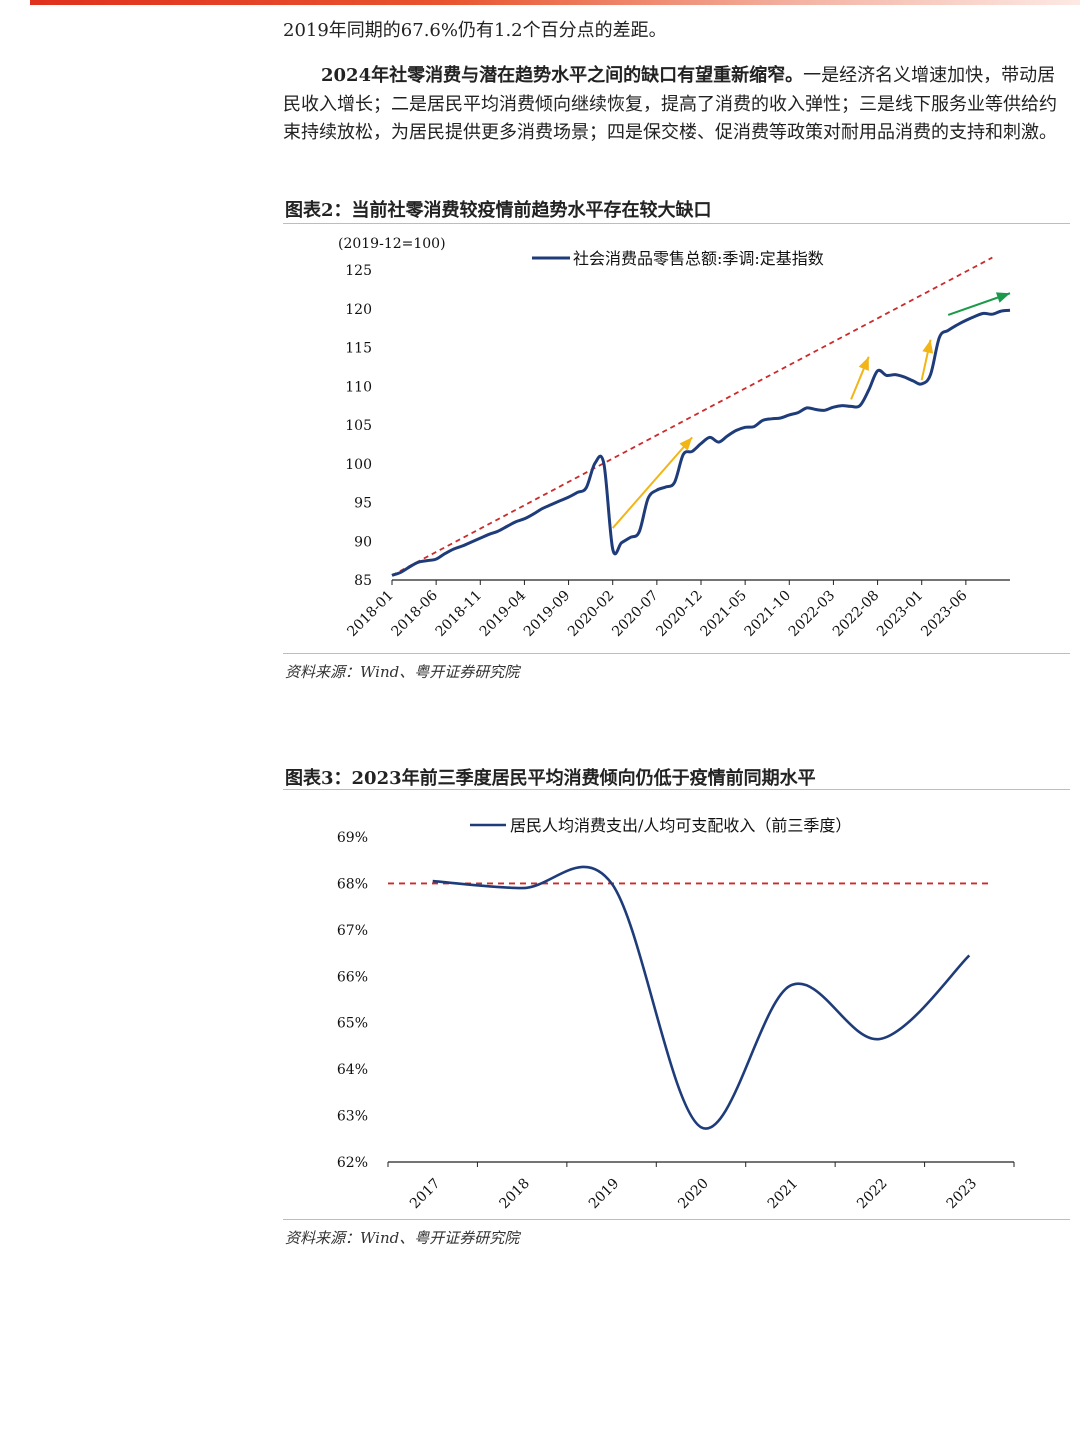 The width and height of the screenshot is (1080, 1440). I want to click on y-tick-label: 67%, so click(352, 931).